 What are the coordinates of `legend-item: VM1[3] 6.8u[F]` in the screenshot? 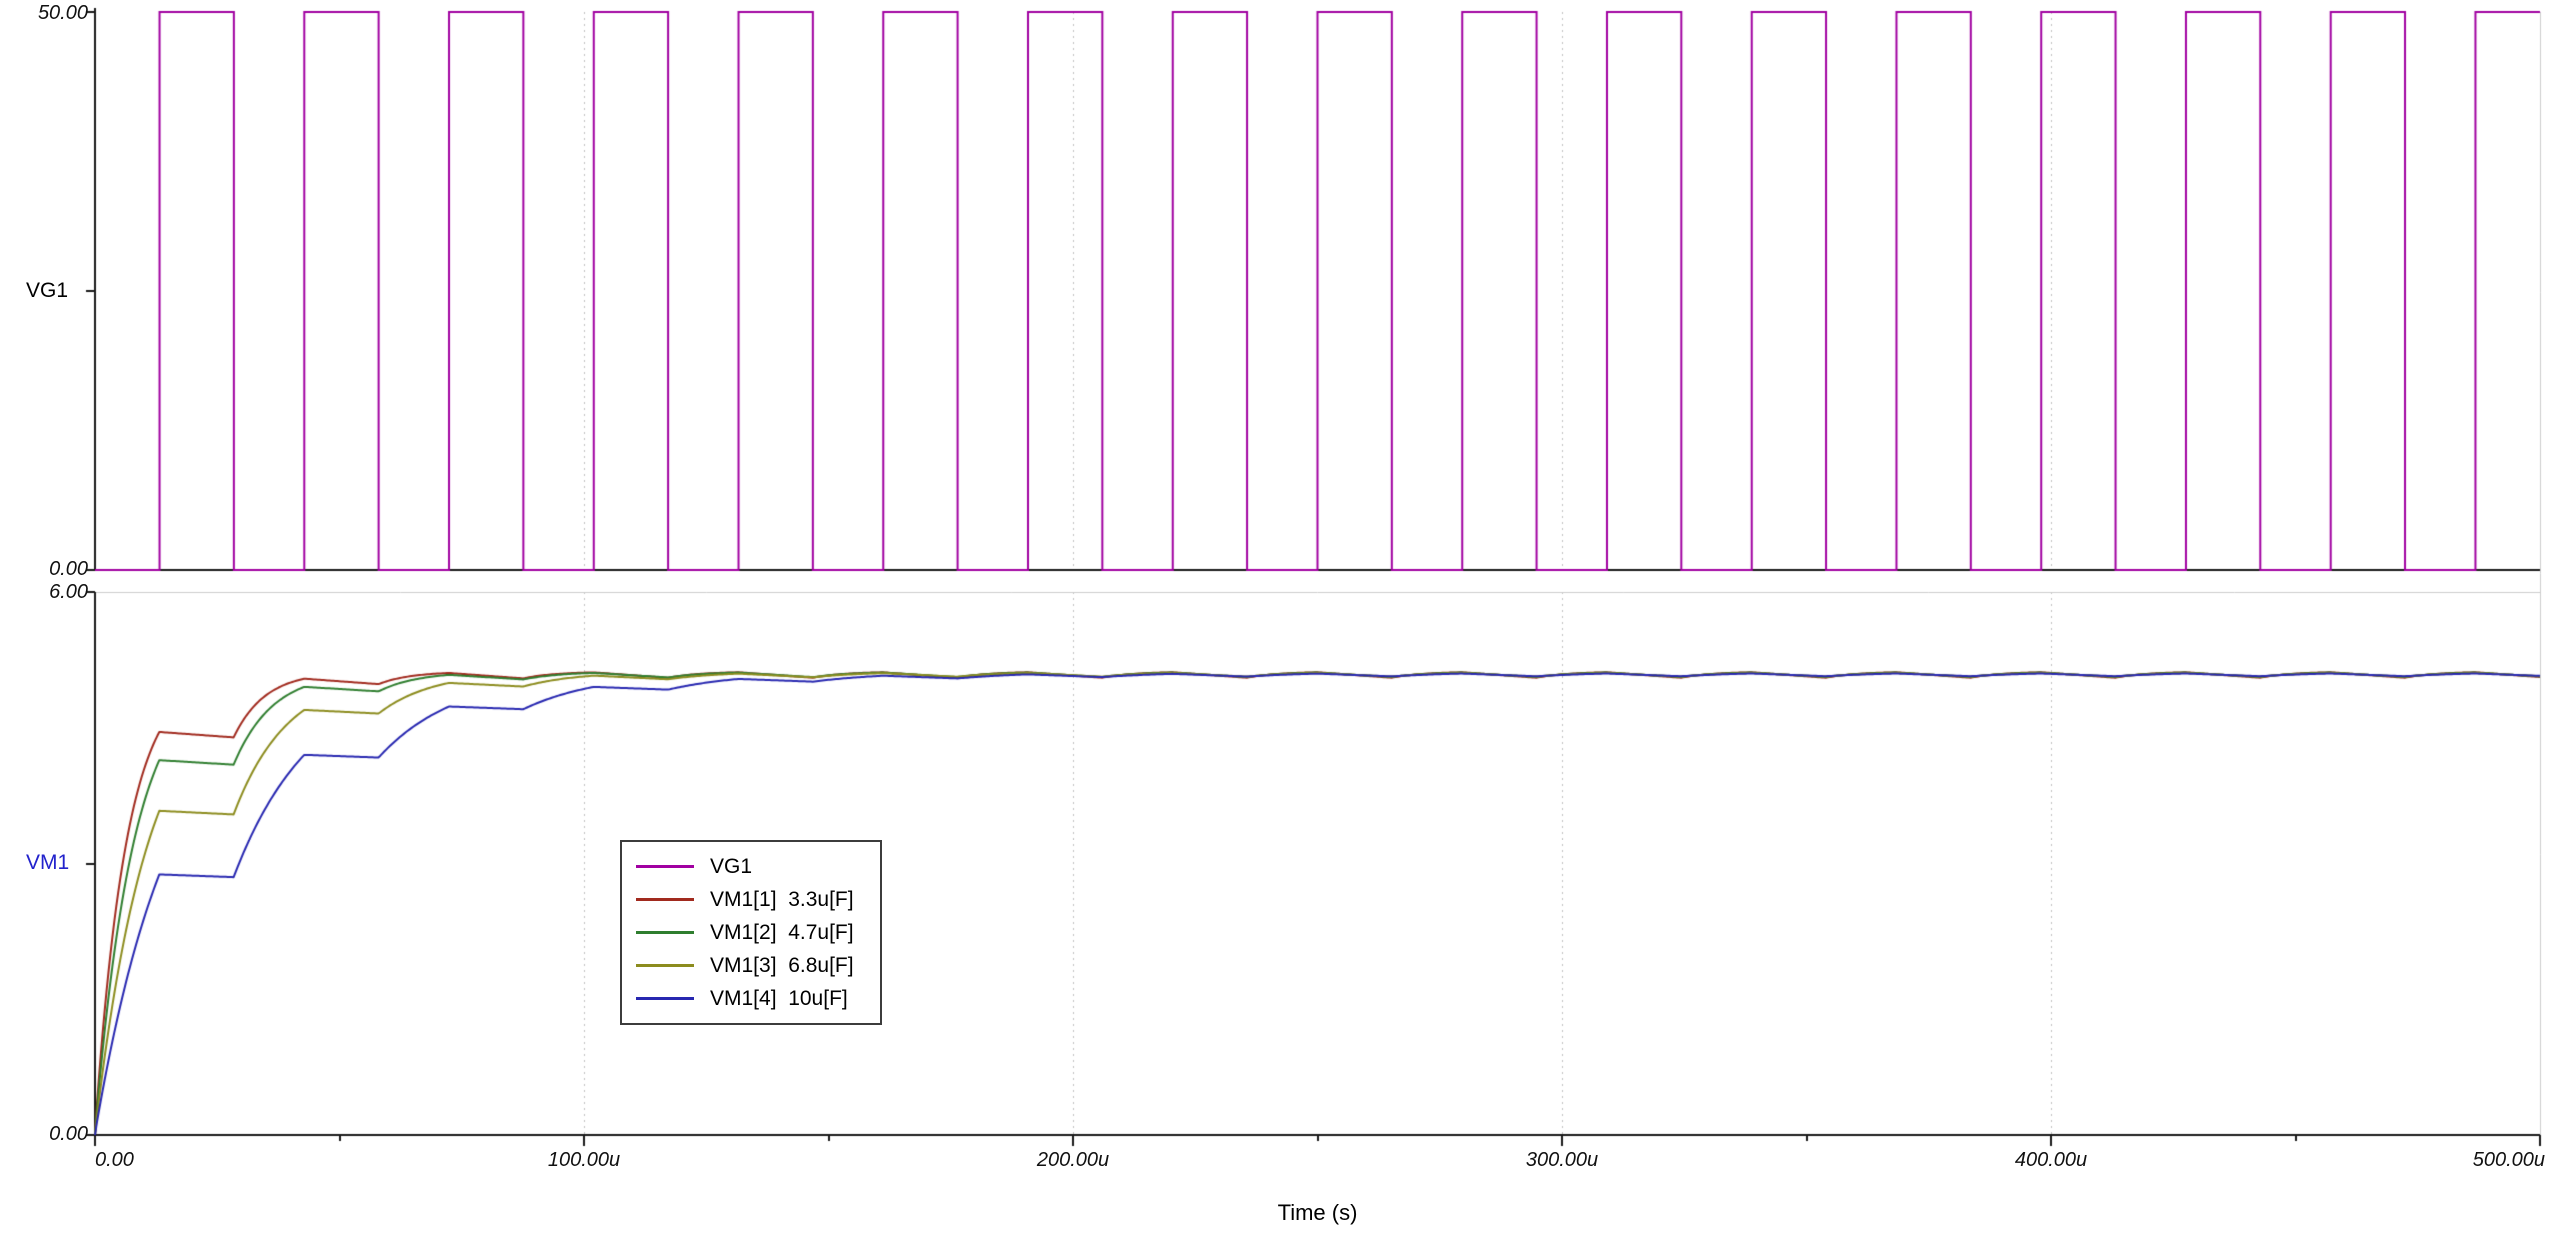 It's located at (751, 965).